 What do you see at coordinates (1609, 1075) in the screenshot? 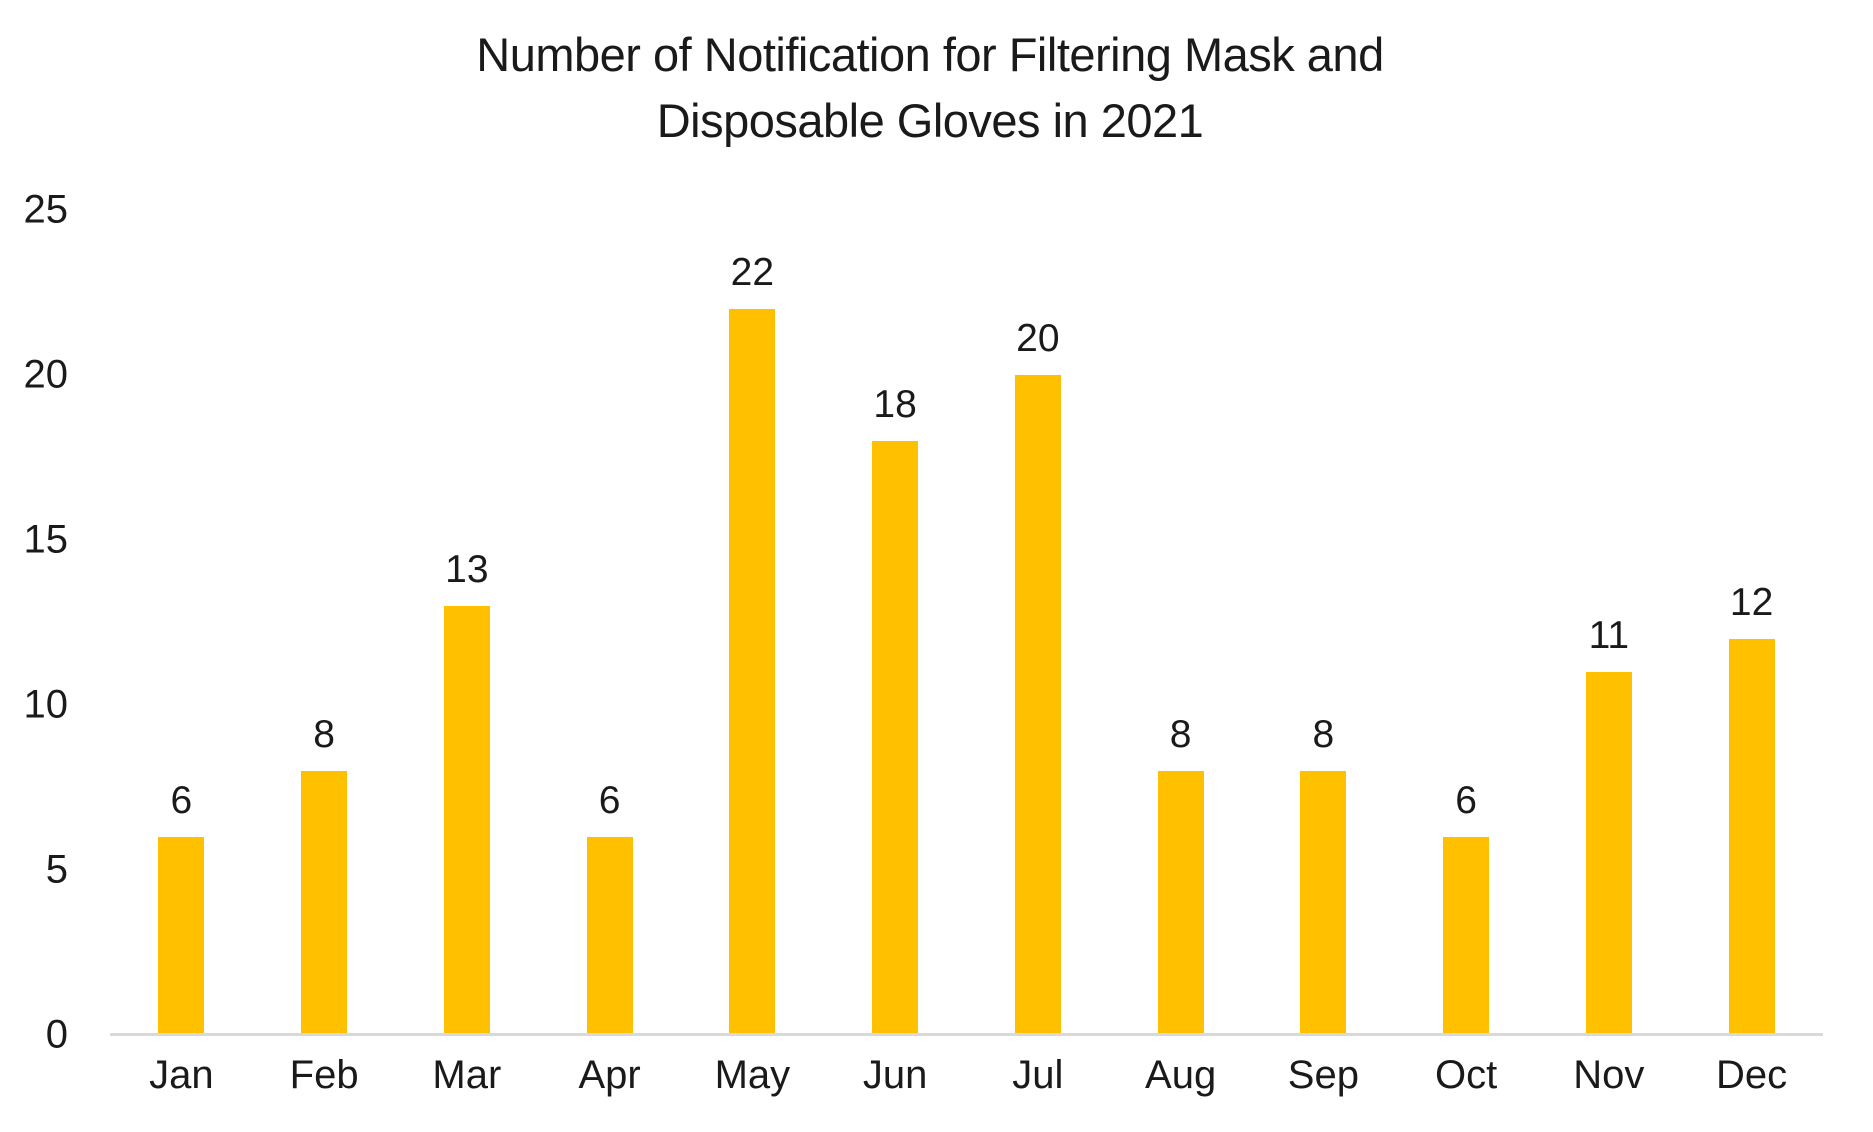
I see `x-axis-label-nov: Nov` at bounding box center [1609, 1075].